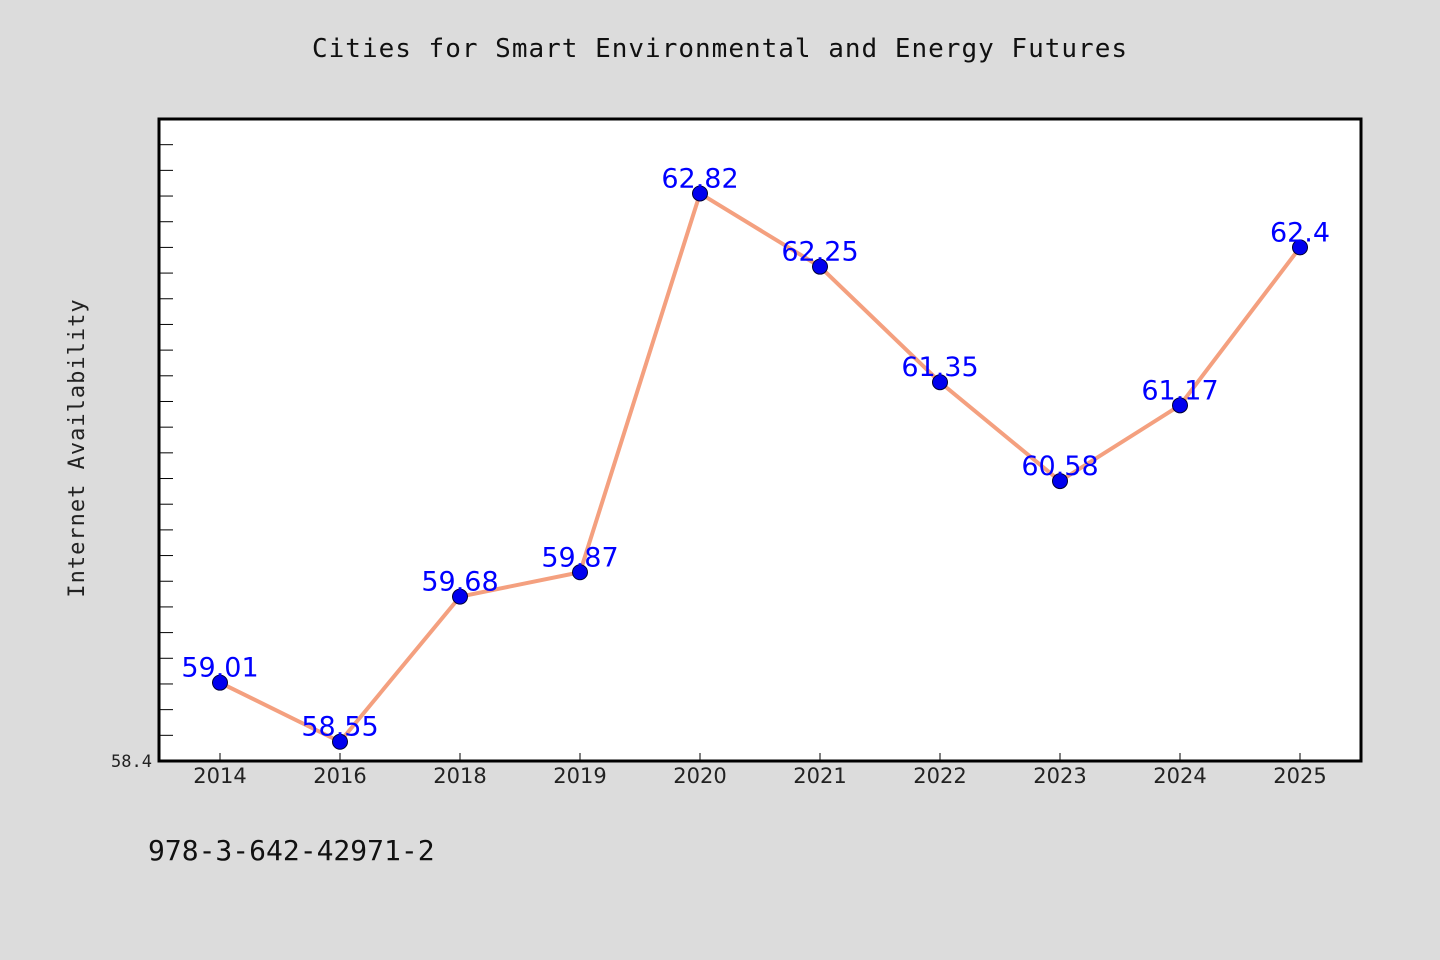  What do you see at coordinates (459, 582) in the screenshot?
I see `data-label: 59.68` at bounding box center [459, 582].